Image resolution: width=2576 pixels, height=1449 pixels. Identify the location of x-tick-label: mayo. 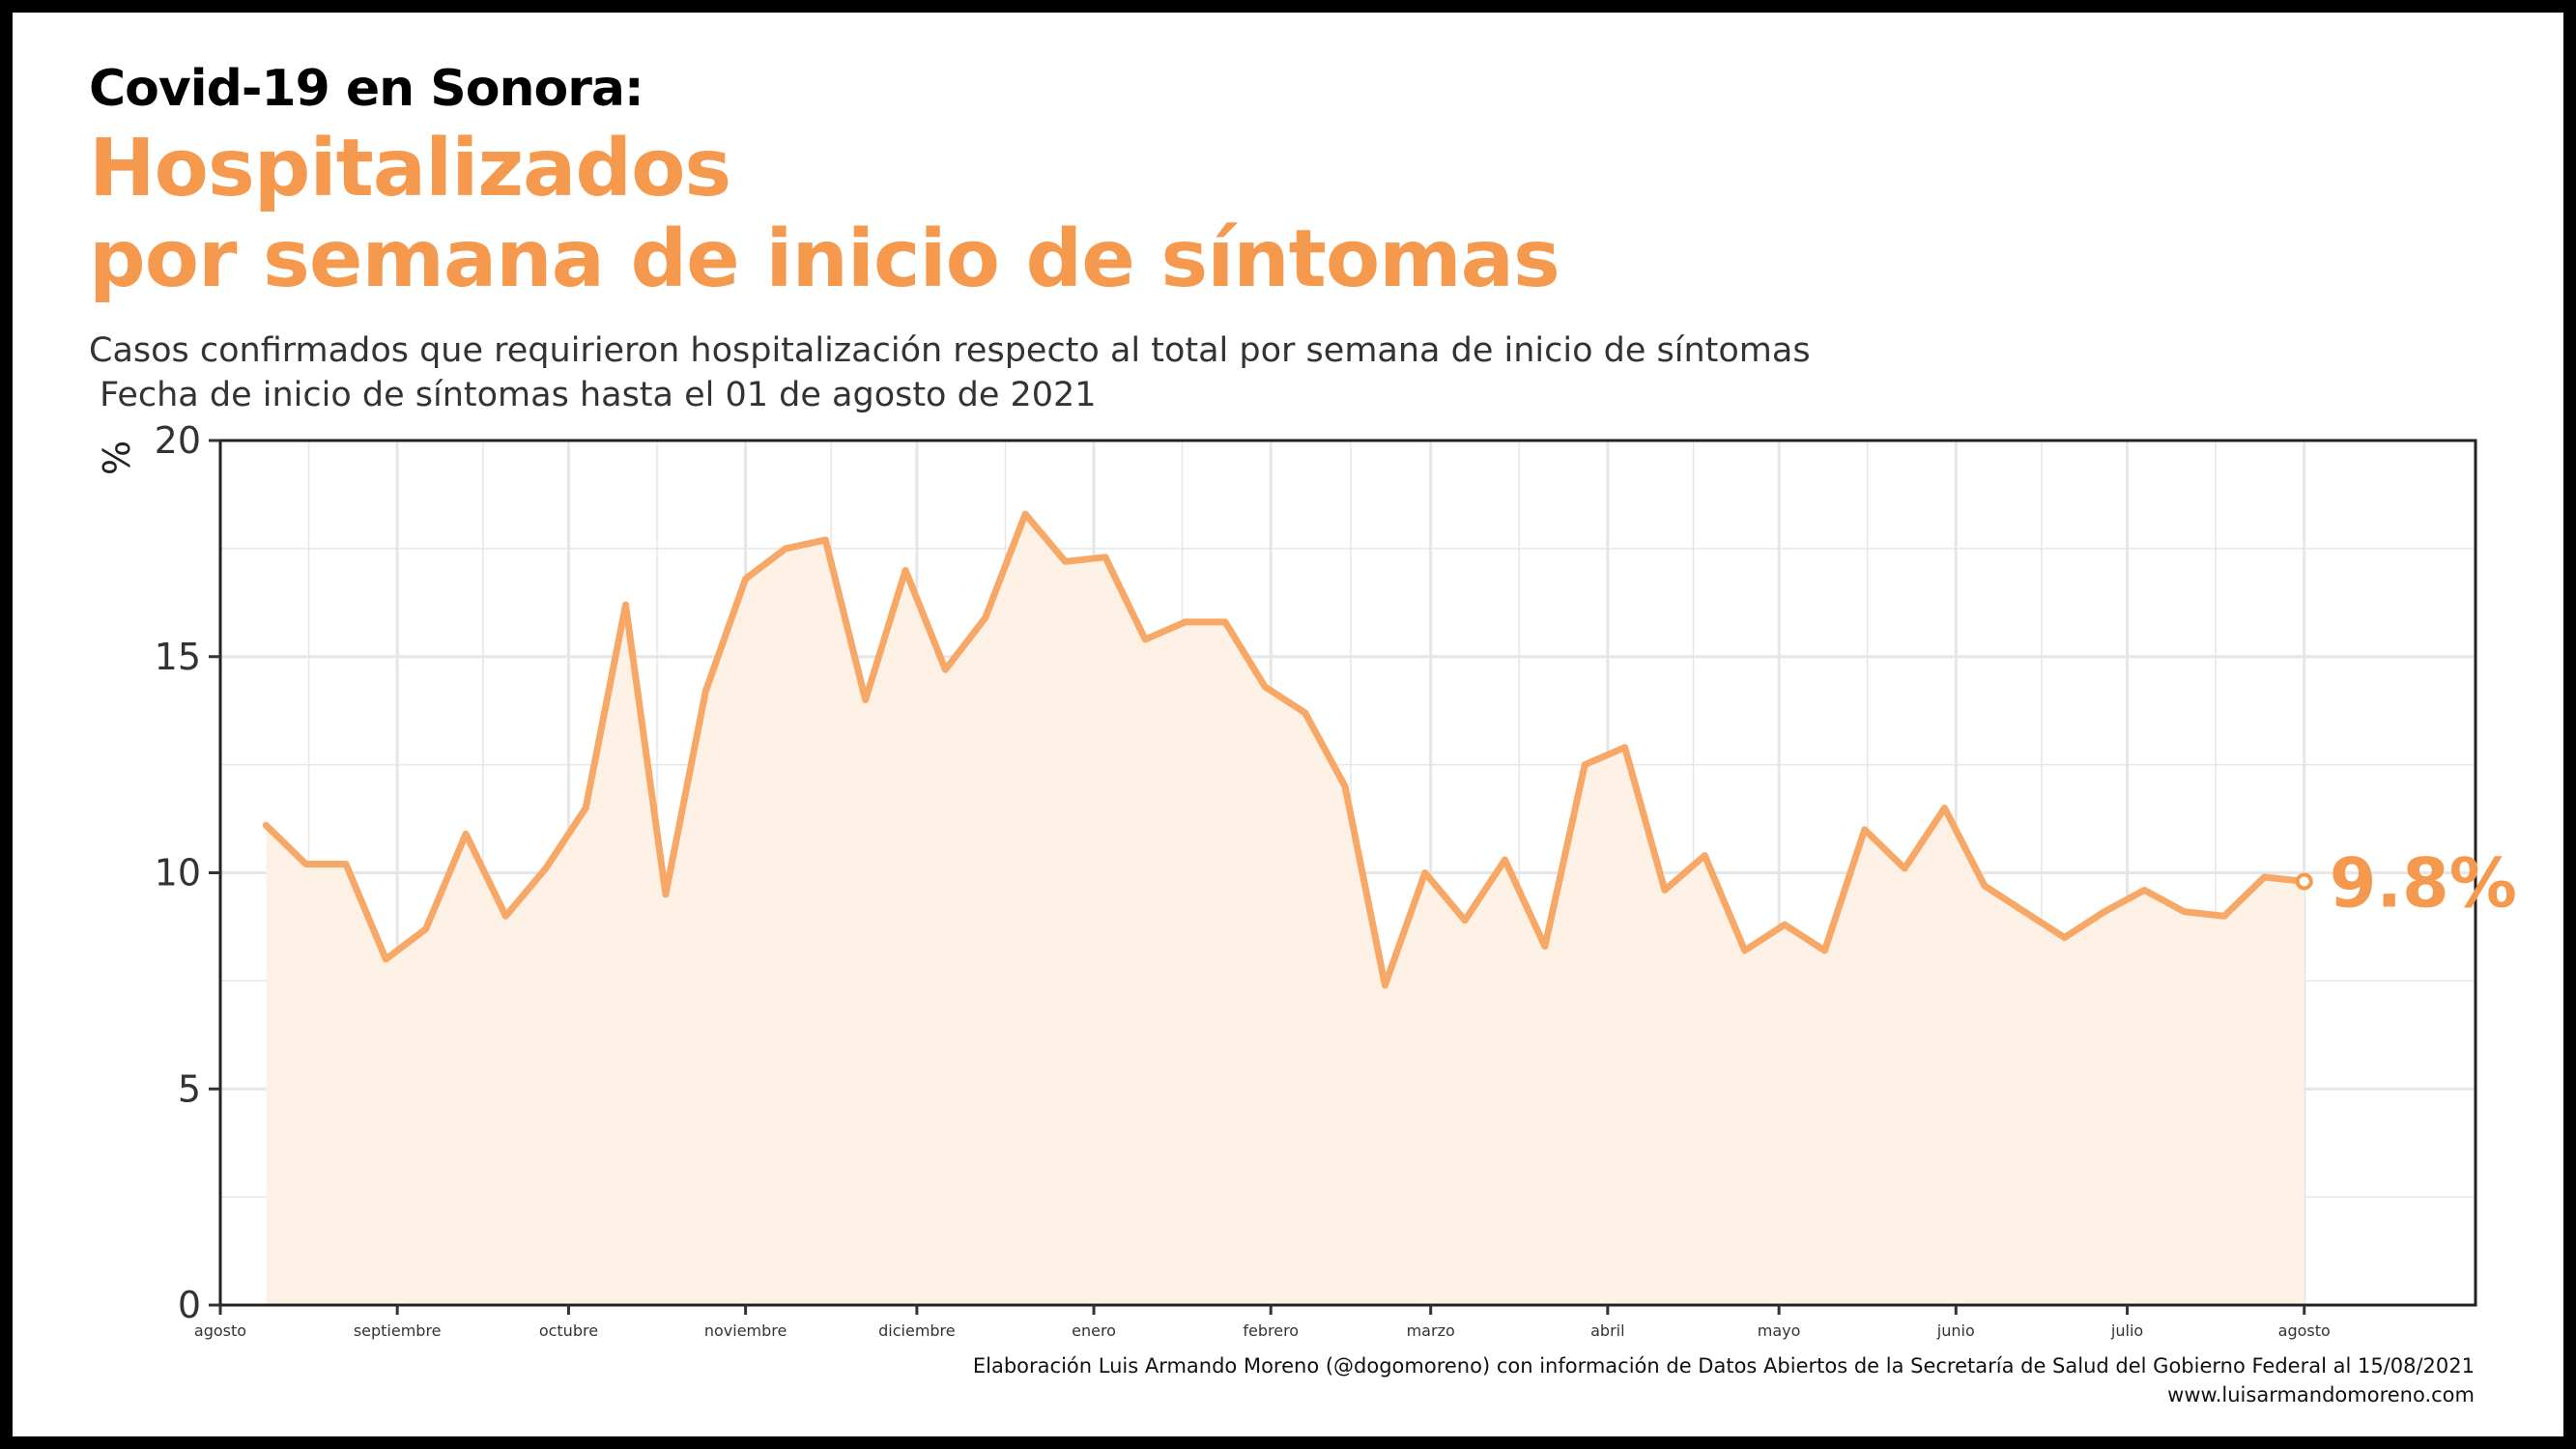
(1780, 1330).